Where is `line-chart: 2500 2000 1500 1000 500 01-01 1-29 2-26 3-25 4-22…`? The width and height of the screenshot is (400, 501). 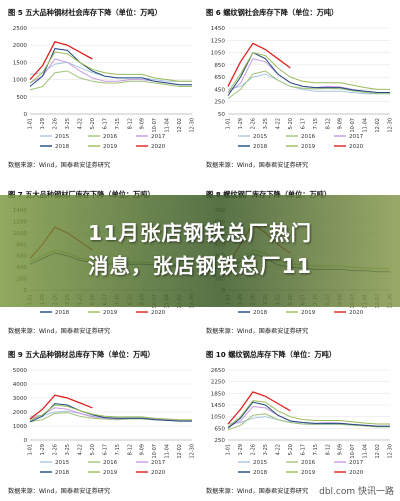
line-chart: 2500 2000 1500 1000 500 01-01 1-29 2-26 3-25 4-22… is located at coordinates (104, 88).